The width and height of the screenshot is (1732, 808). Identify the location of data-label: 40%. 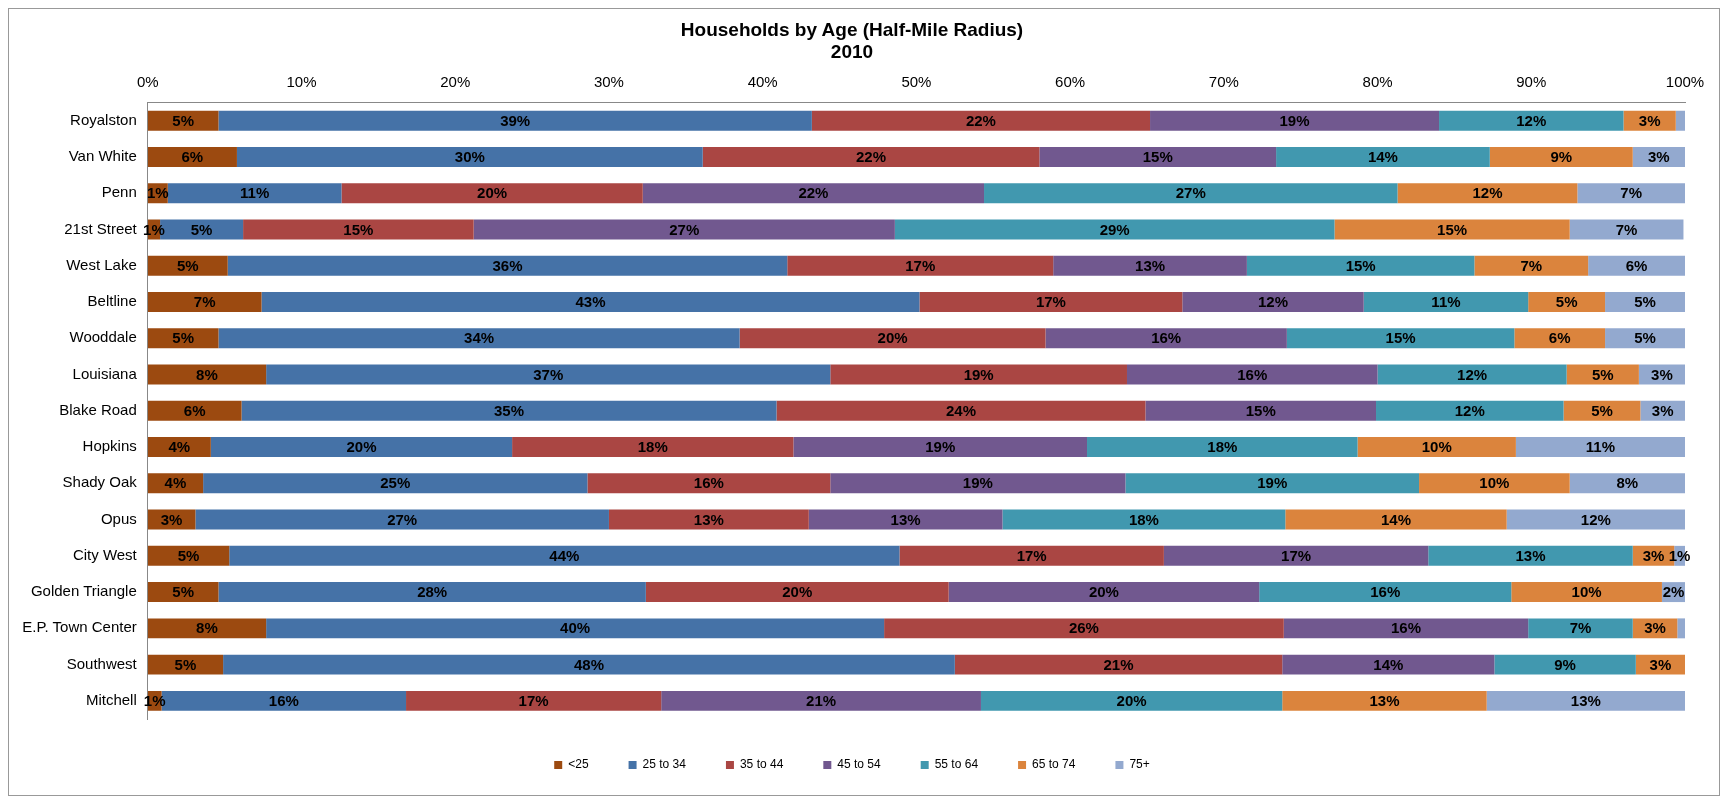
(575, 628).